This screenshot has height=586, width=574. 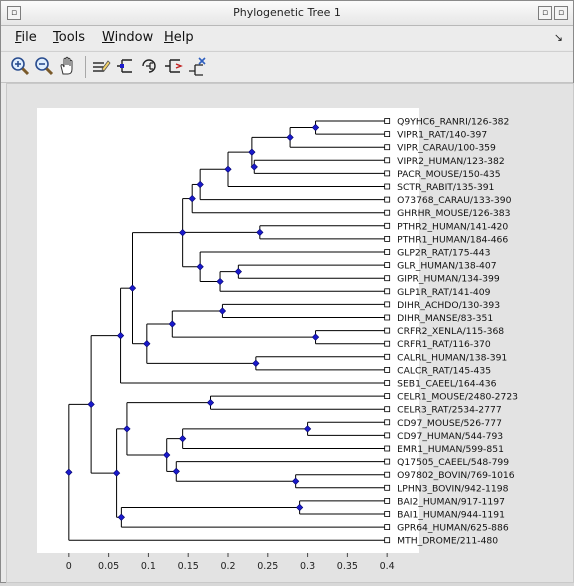 What do you see at coordinates (101, 66) in the screenshot?
I see `rename-icon` at bounding box center [101, 66].